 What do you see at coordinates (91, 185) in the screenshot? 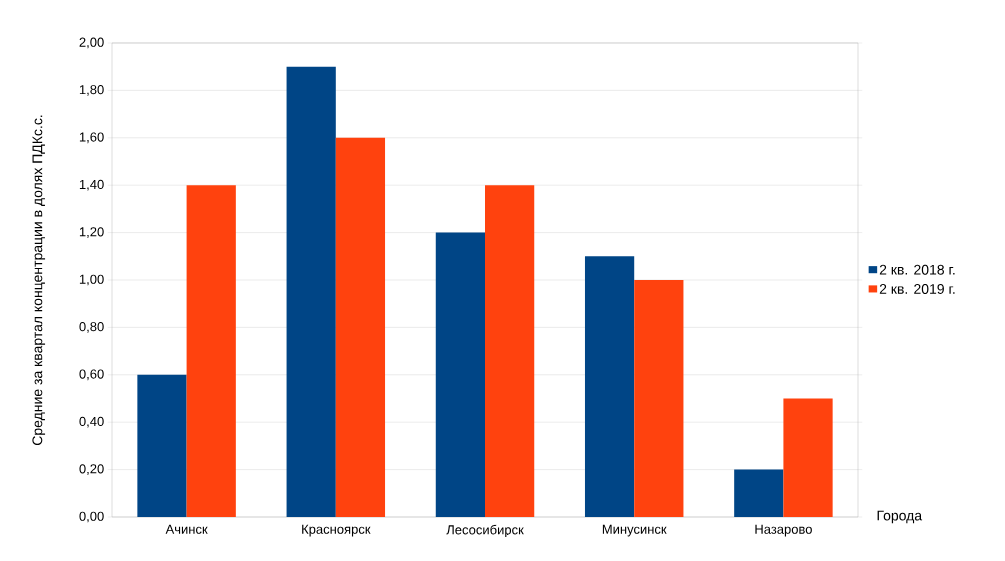
I see `y-tick-label: 1,40` at bounding box center [91, 185].